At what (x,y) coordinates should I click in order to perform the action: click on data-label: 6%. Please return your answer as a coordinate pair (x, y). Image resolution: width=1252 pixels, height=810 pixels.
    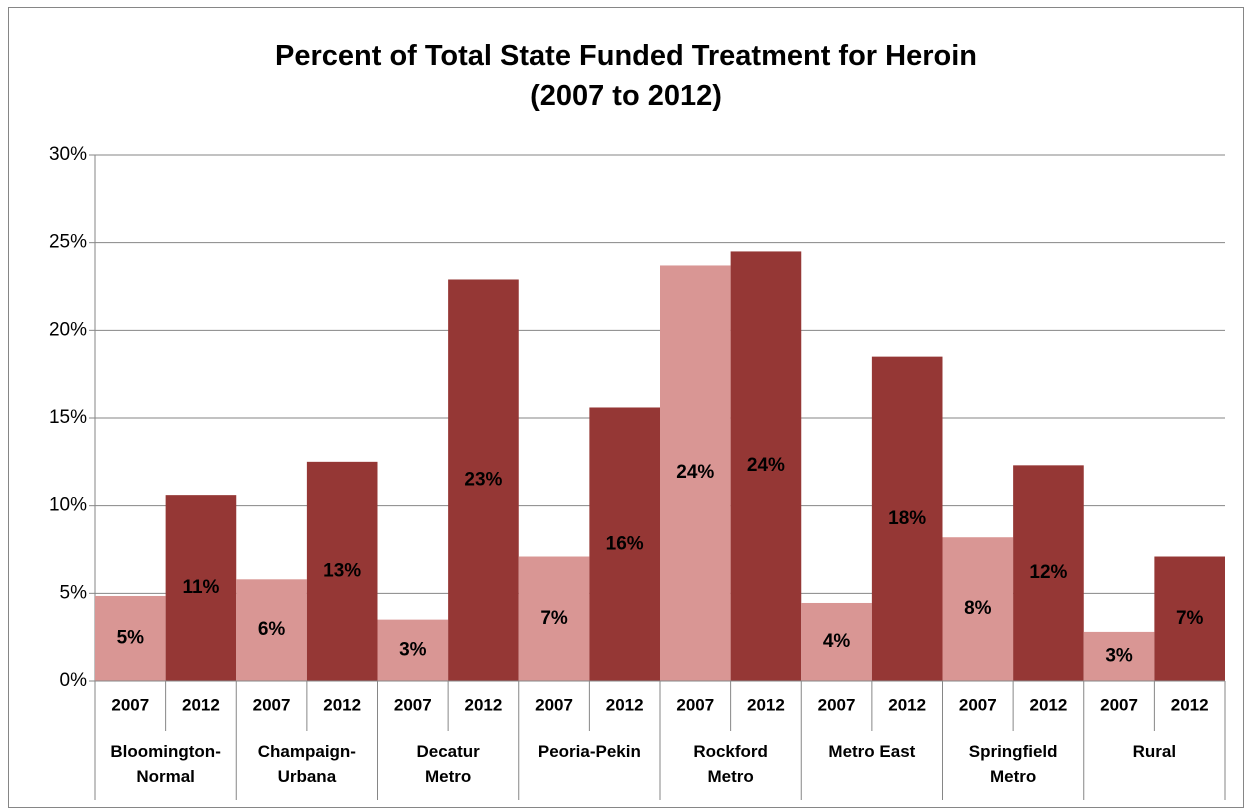
    Looking at the image, I should click on (272, 629).